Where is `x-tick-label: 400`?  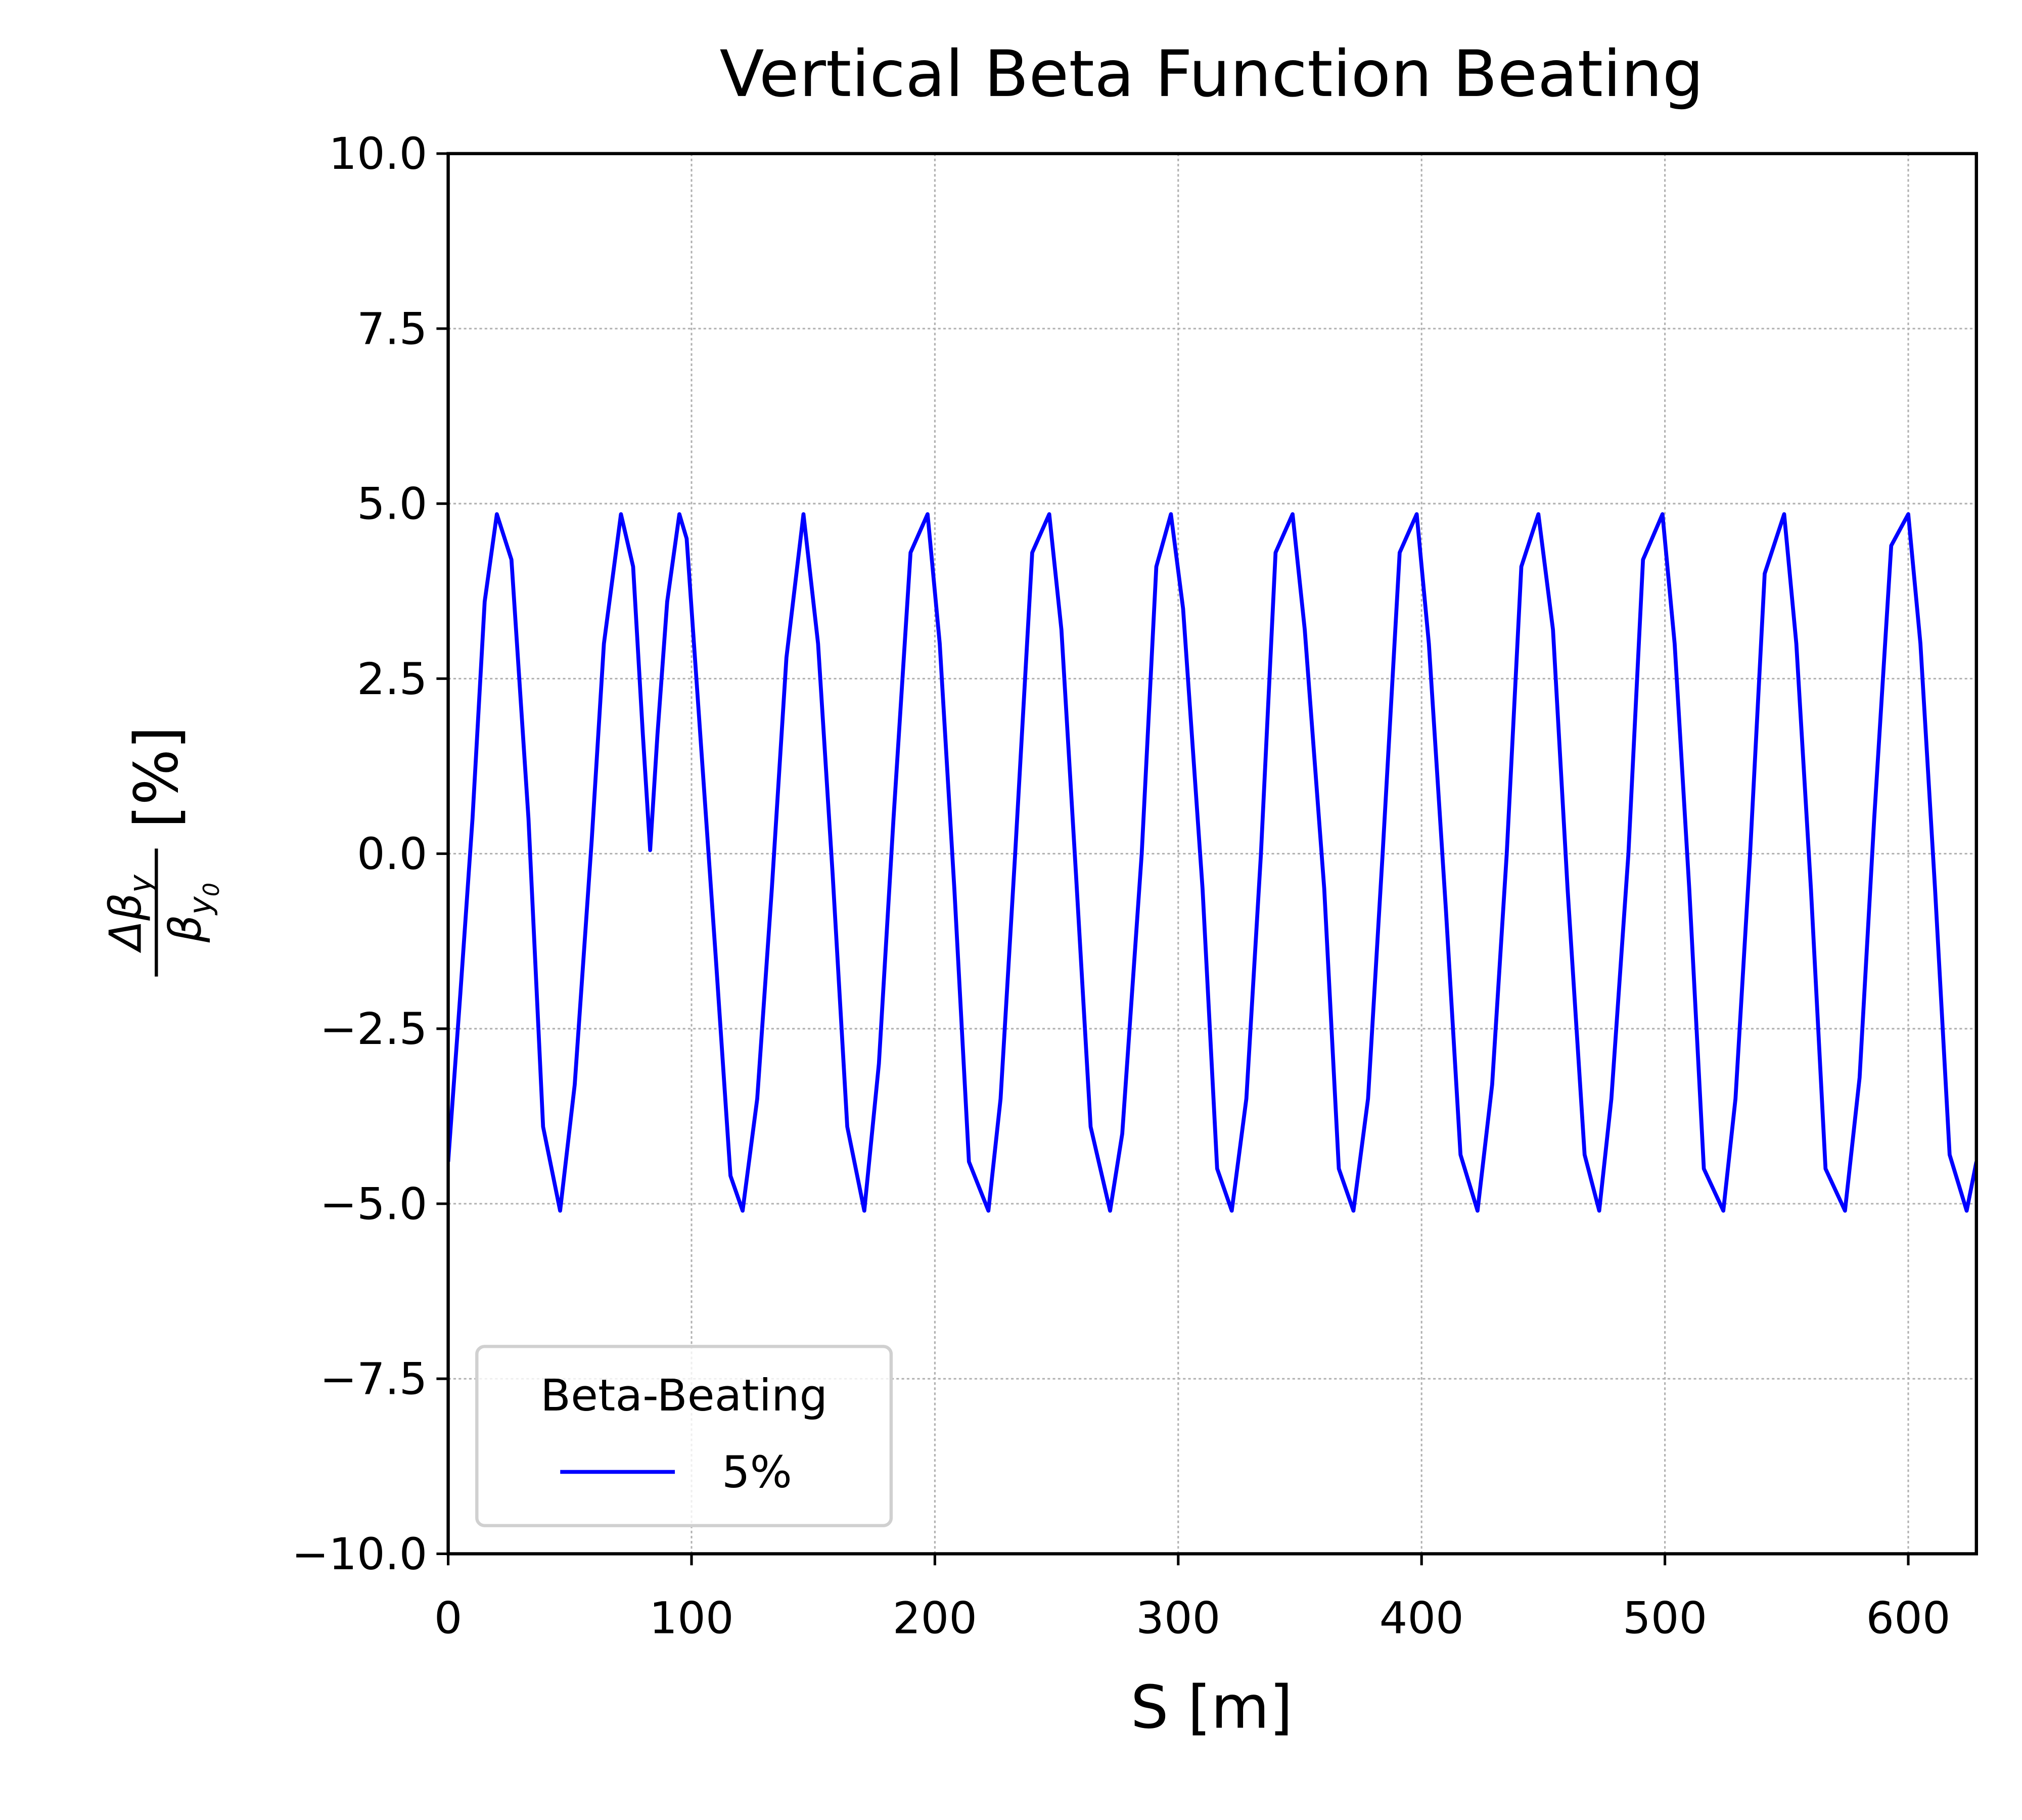 x-tick-label: 400 is located at coordinates (1422, 1618).